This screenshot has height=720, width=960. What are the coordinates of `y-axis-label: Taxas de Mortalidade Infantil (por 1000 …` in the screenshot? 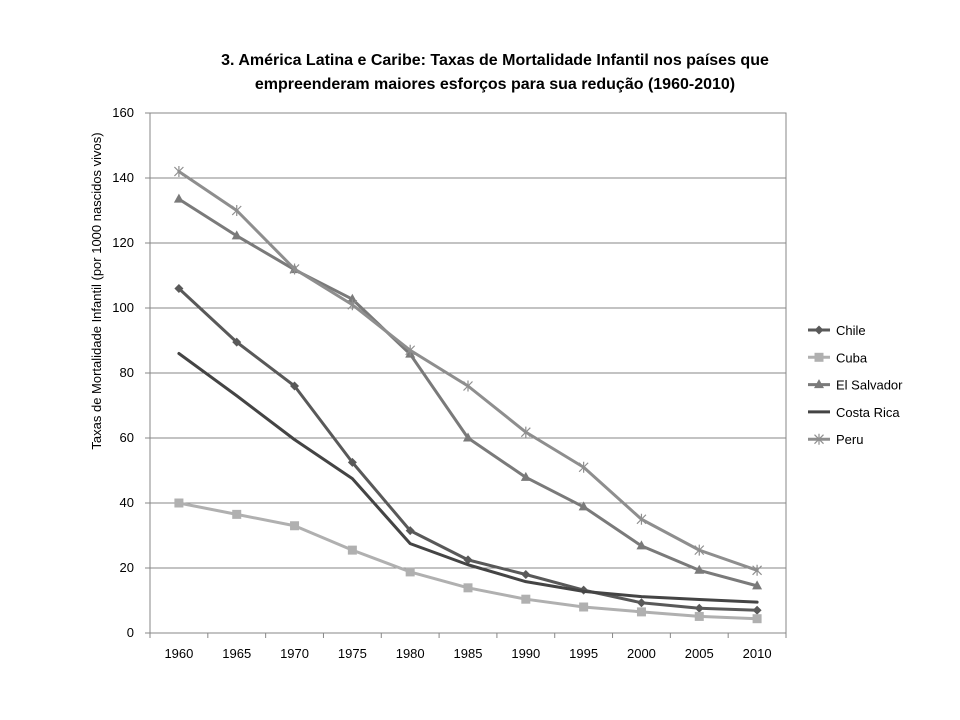 It's located at (96, 290).